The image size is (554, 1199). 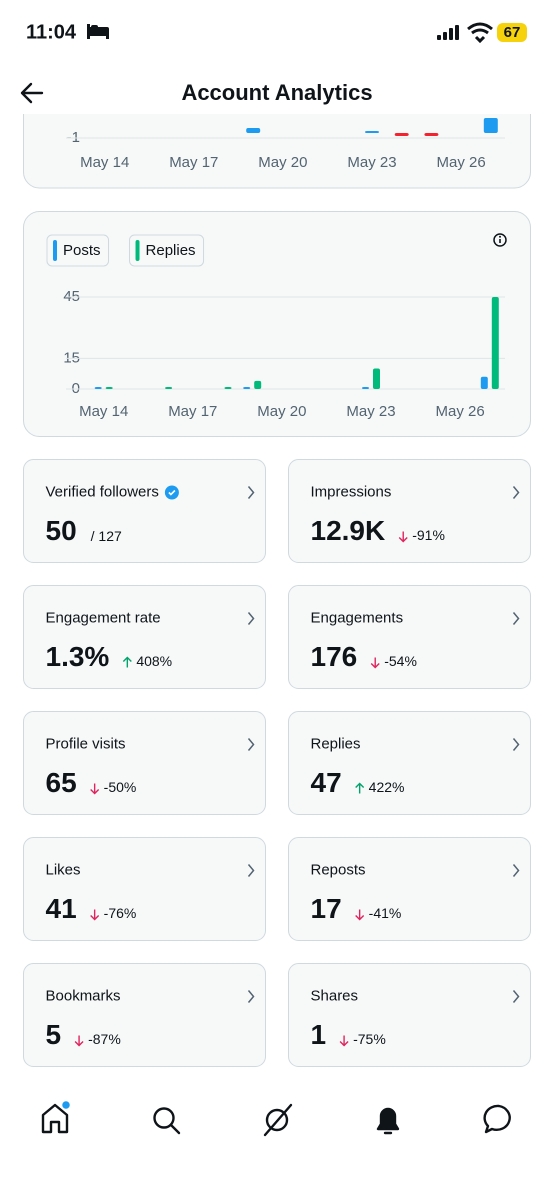 What do you see at coordinates (338, 869) in the screenshot?
I see `metric-label: Reposts` at bounding box center [338, 869].